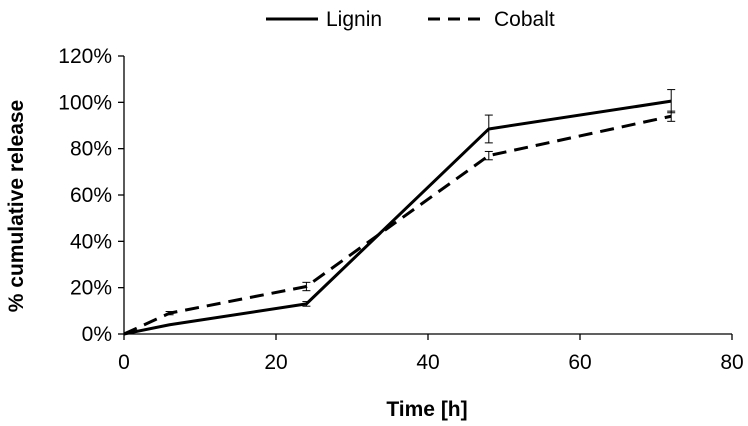 This screenshot has width=748, height=426. I want to click on y-tick-label: 20%, so click(91, 288).